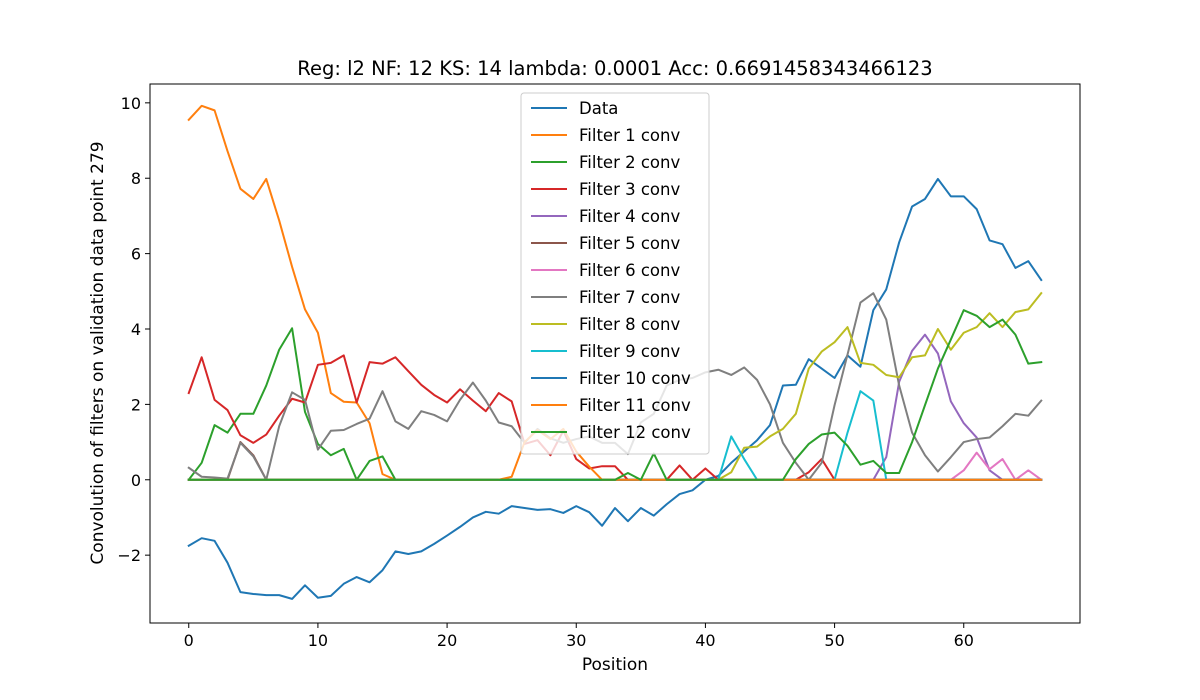 This screenshot has width=1200, height=700. I want to click on x-tick-label: 60, so click(964, 640).